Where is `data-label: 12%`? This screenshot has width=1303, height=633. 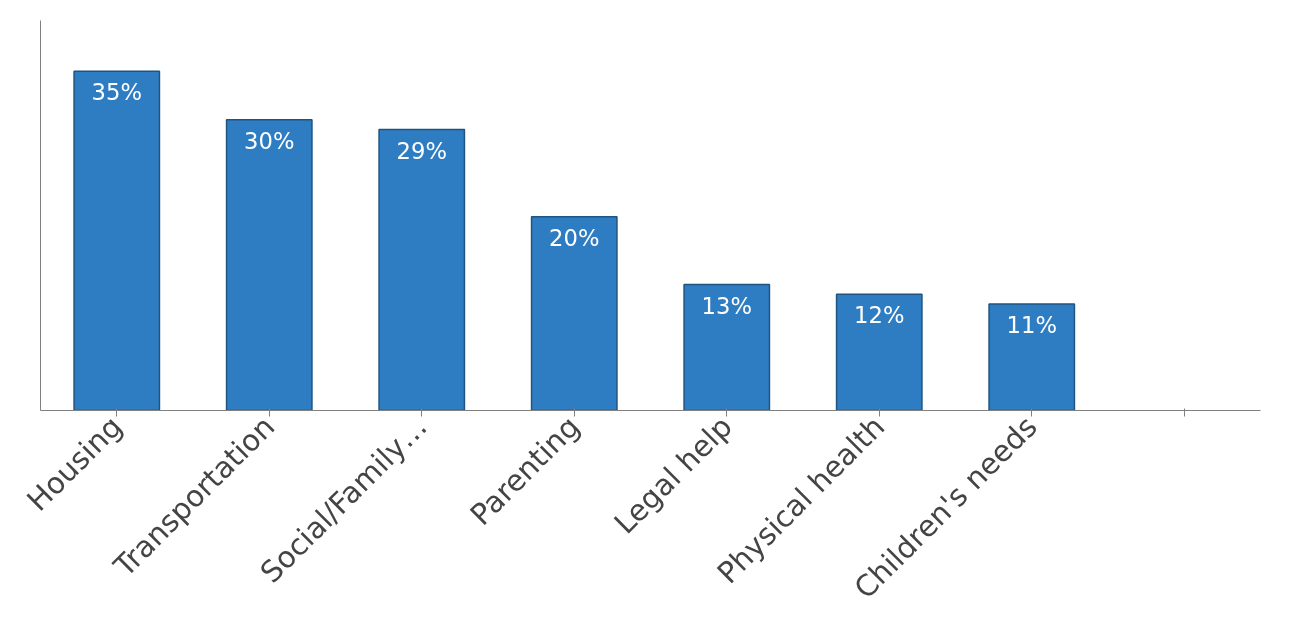
data-label: 12% is located at coordinates (879, 315).